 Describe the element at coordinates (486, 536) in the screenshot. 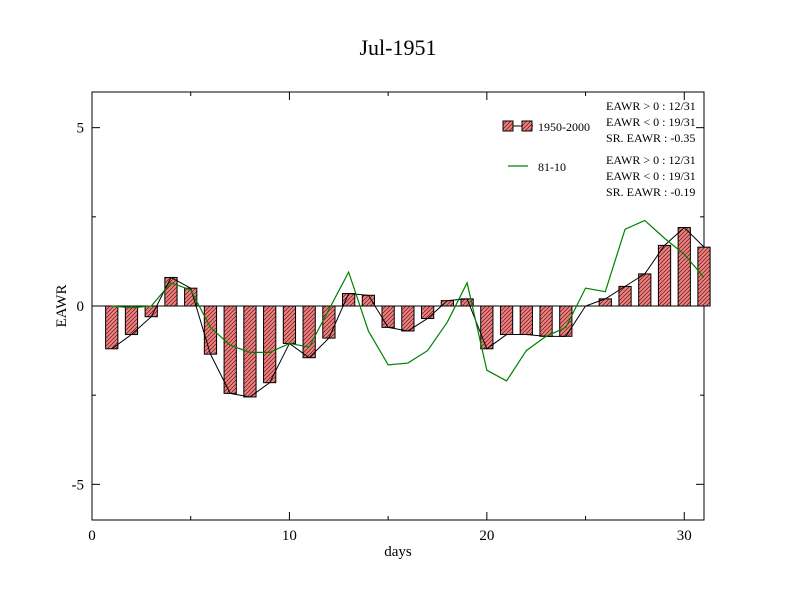

I see `x-tick-label: 20` at that location.